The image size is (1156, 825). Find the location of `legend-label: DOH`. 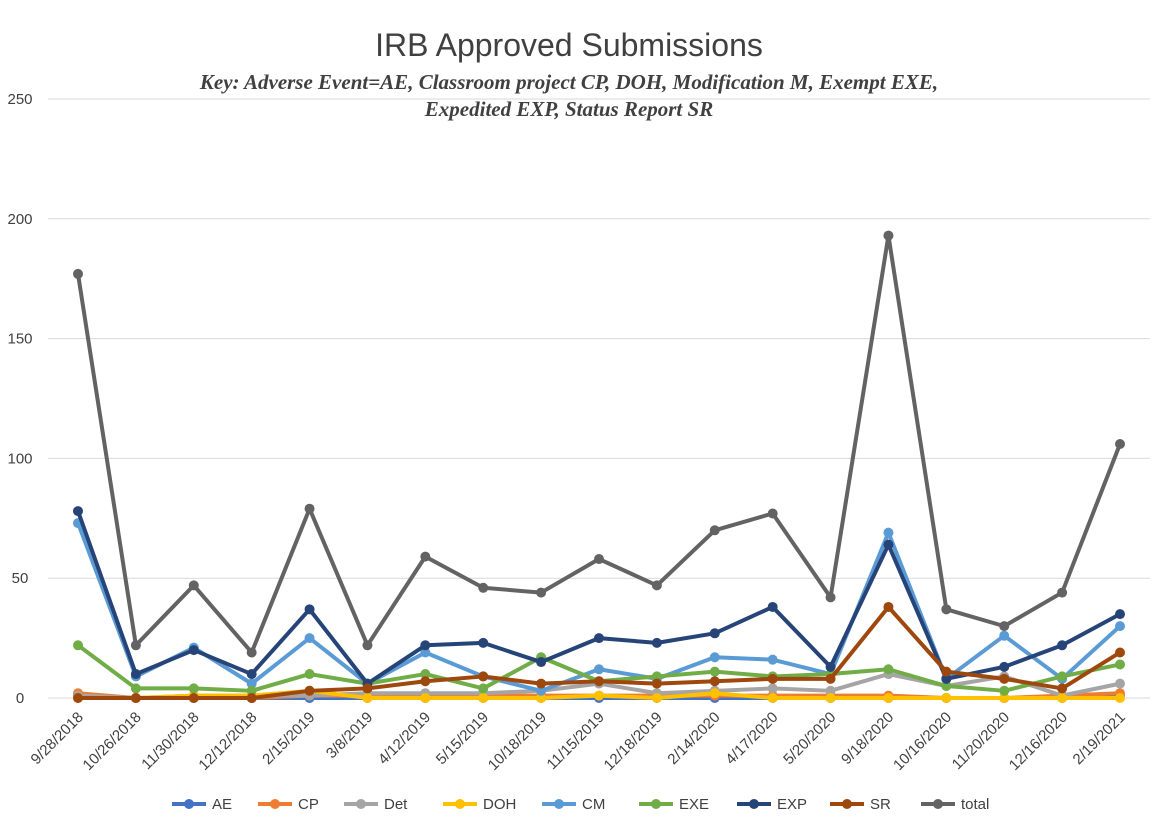

legend-label: DOH is located at coordinates (499, 804).